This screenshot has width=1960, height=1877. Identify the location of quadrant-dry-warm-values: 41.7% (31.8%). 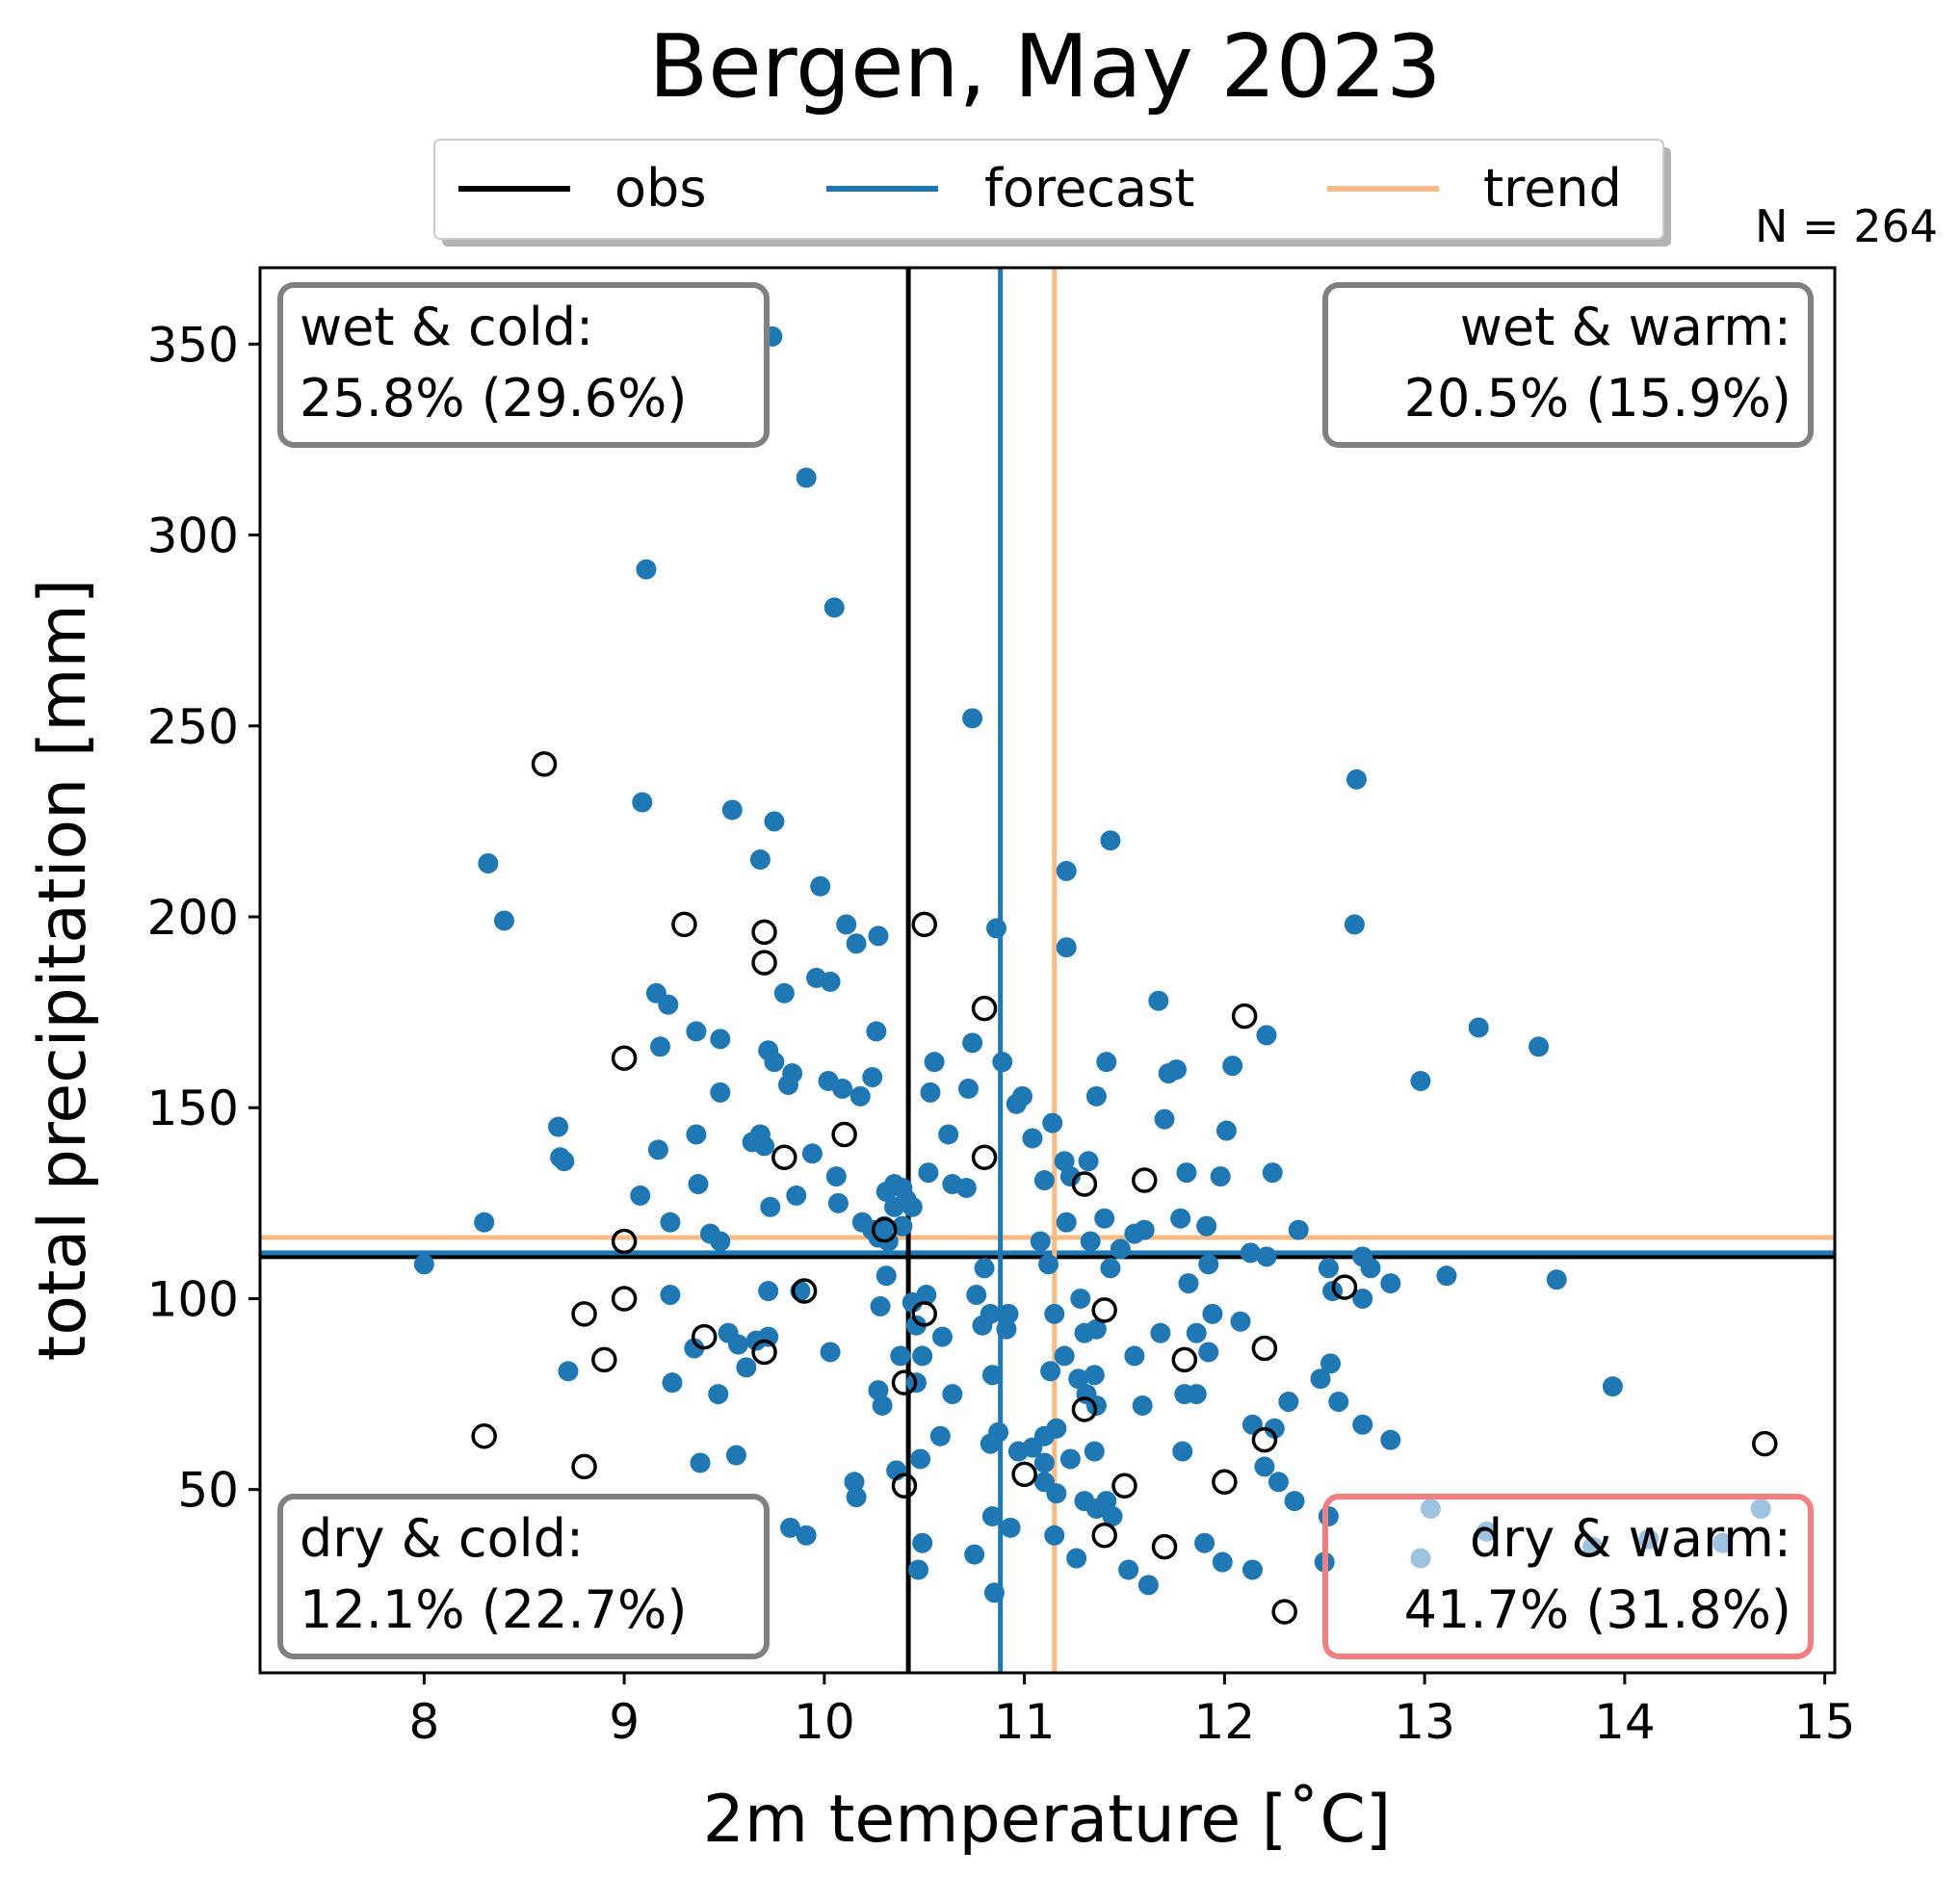
(1597, 1610).